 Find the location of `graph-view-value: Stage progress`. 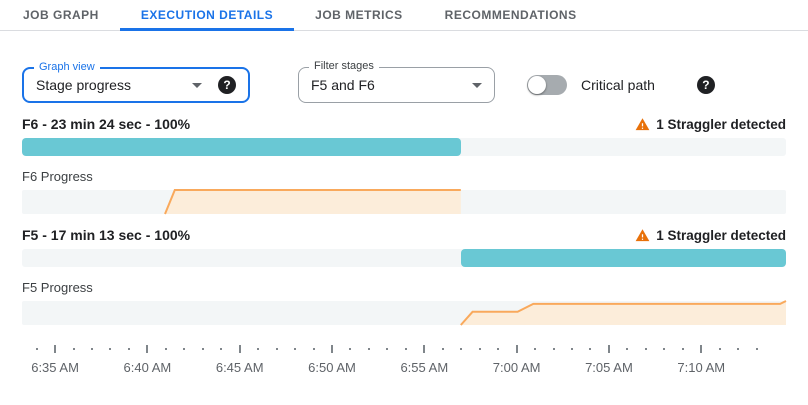

graph-view-value: Stage progress is located at coordinates (83, 85).